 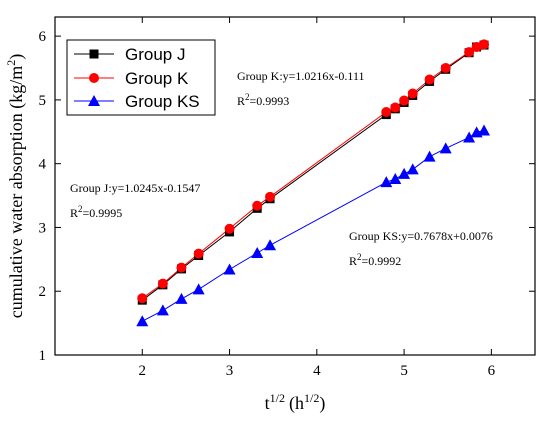 I want to click on y-tick-label: 3, so click(x=43, y=228).